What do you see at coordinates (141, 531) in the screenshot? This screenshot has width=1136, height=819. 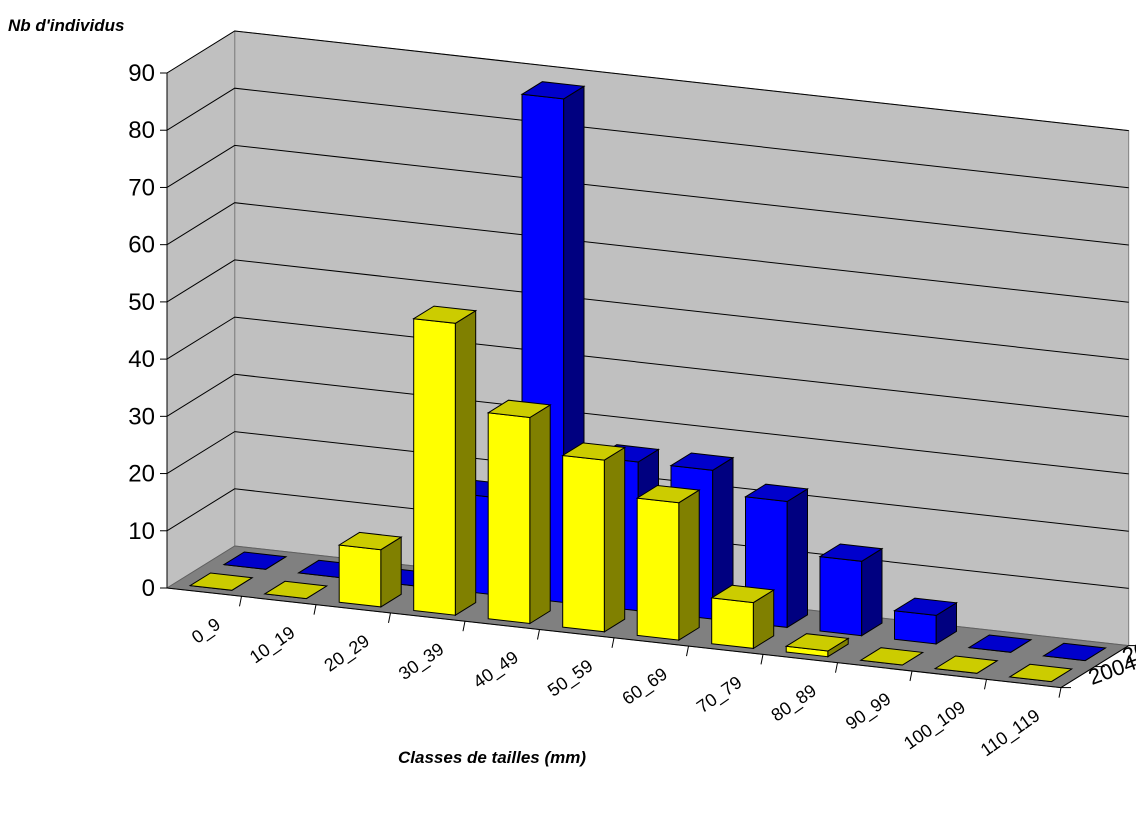 I see `y-tick-label: 10` at bounding box center [141, 531].